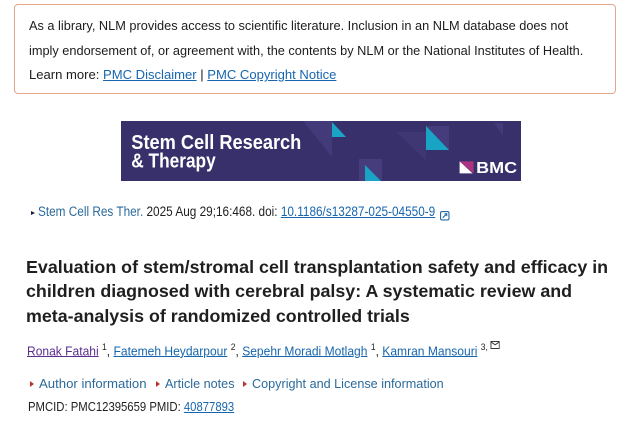 This screenshot has width=631, height=430. I want to click on svg-text: Stem Cell Research, so click(216, 143).